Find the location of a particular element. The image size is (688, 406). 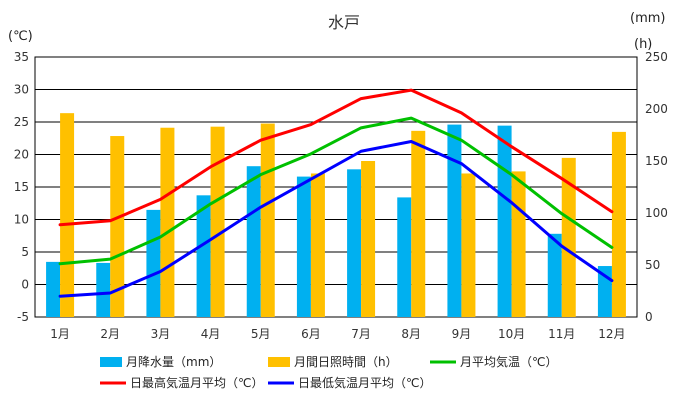

x-tick-label: 8月 is located at coordinates (411, 334).